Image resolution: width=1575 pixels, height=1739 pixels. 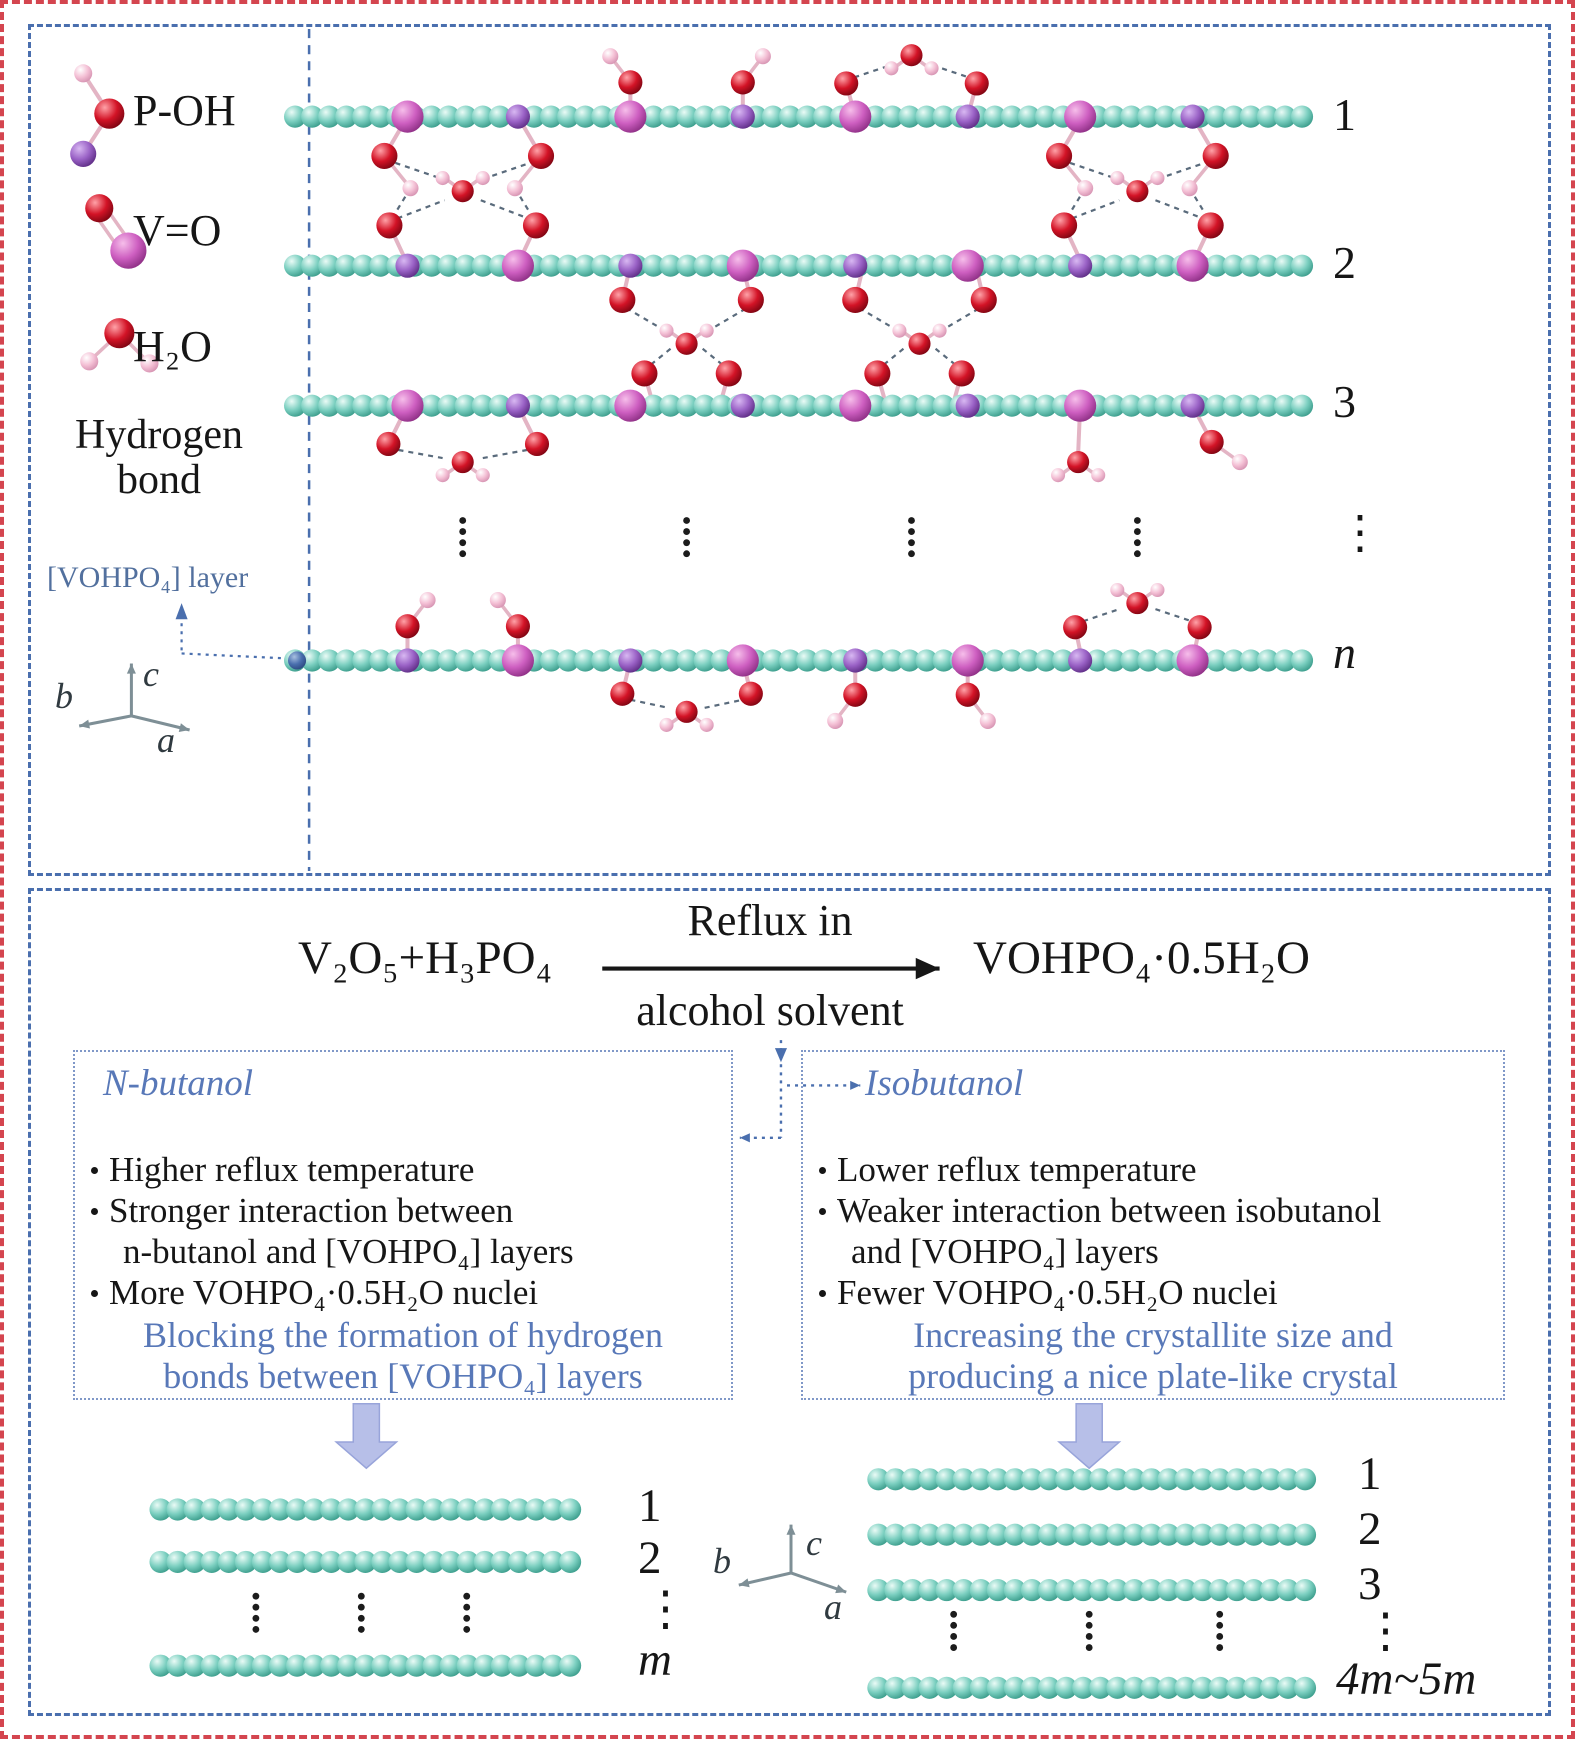 What do you see at coordinates (944, 1083) in the screenshot?
I see `isobutanol-title: Isobutanol` at bounding box center [944, 1083].